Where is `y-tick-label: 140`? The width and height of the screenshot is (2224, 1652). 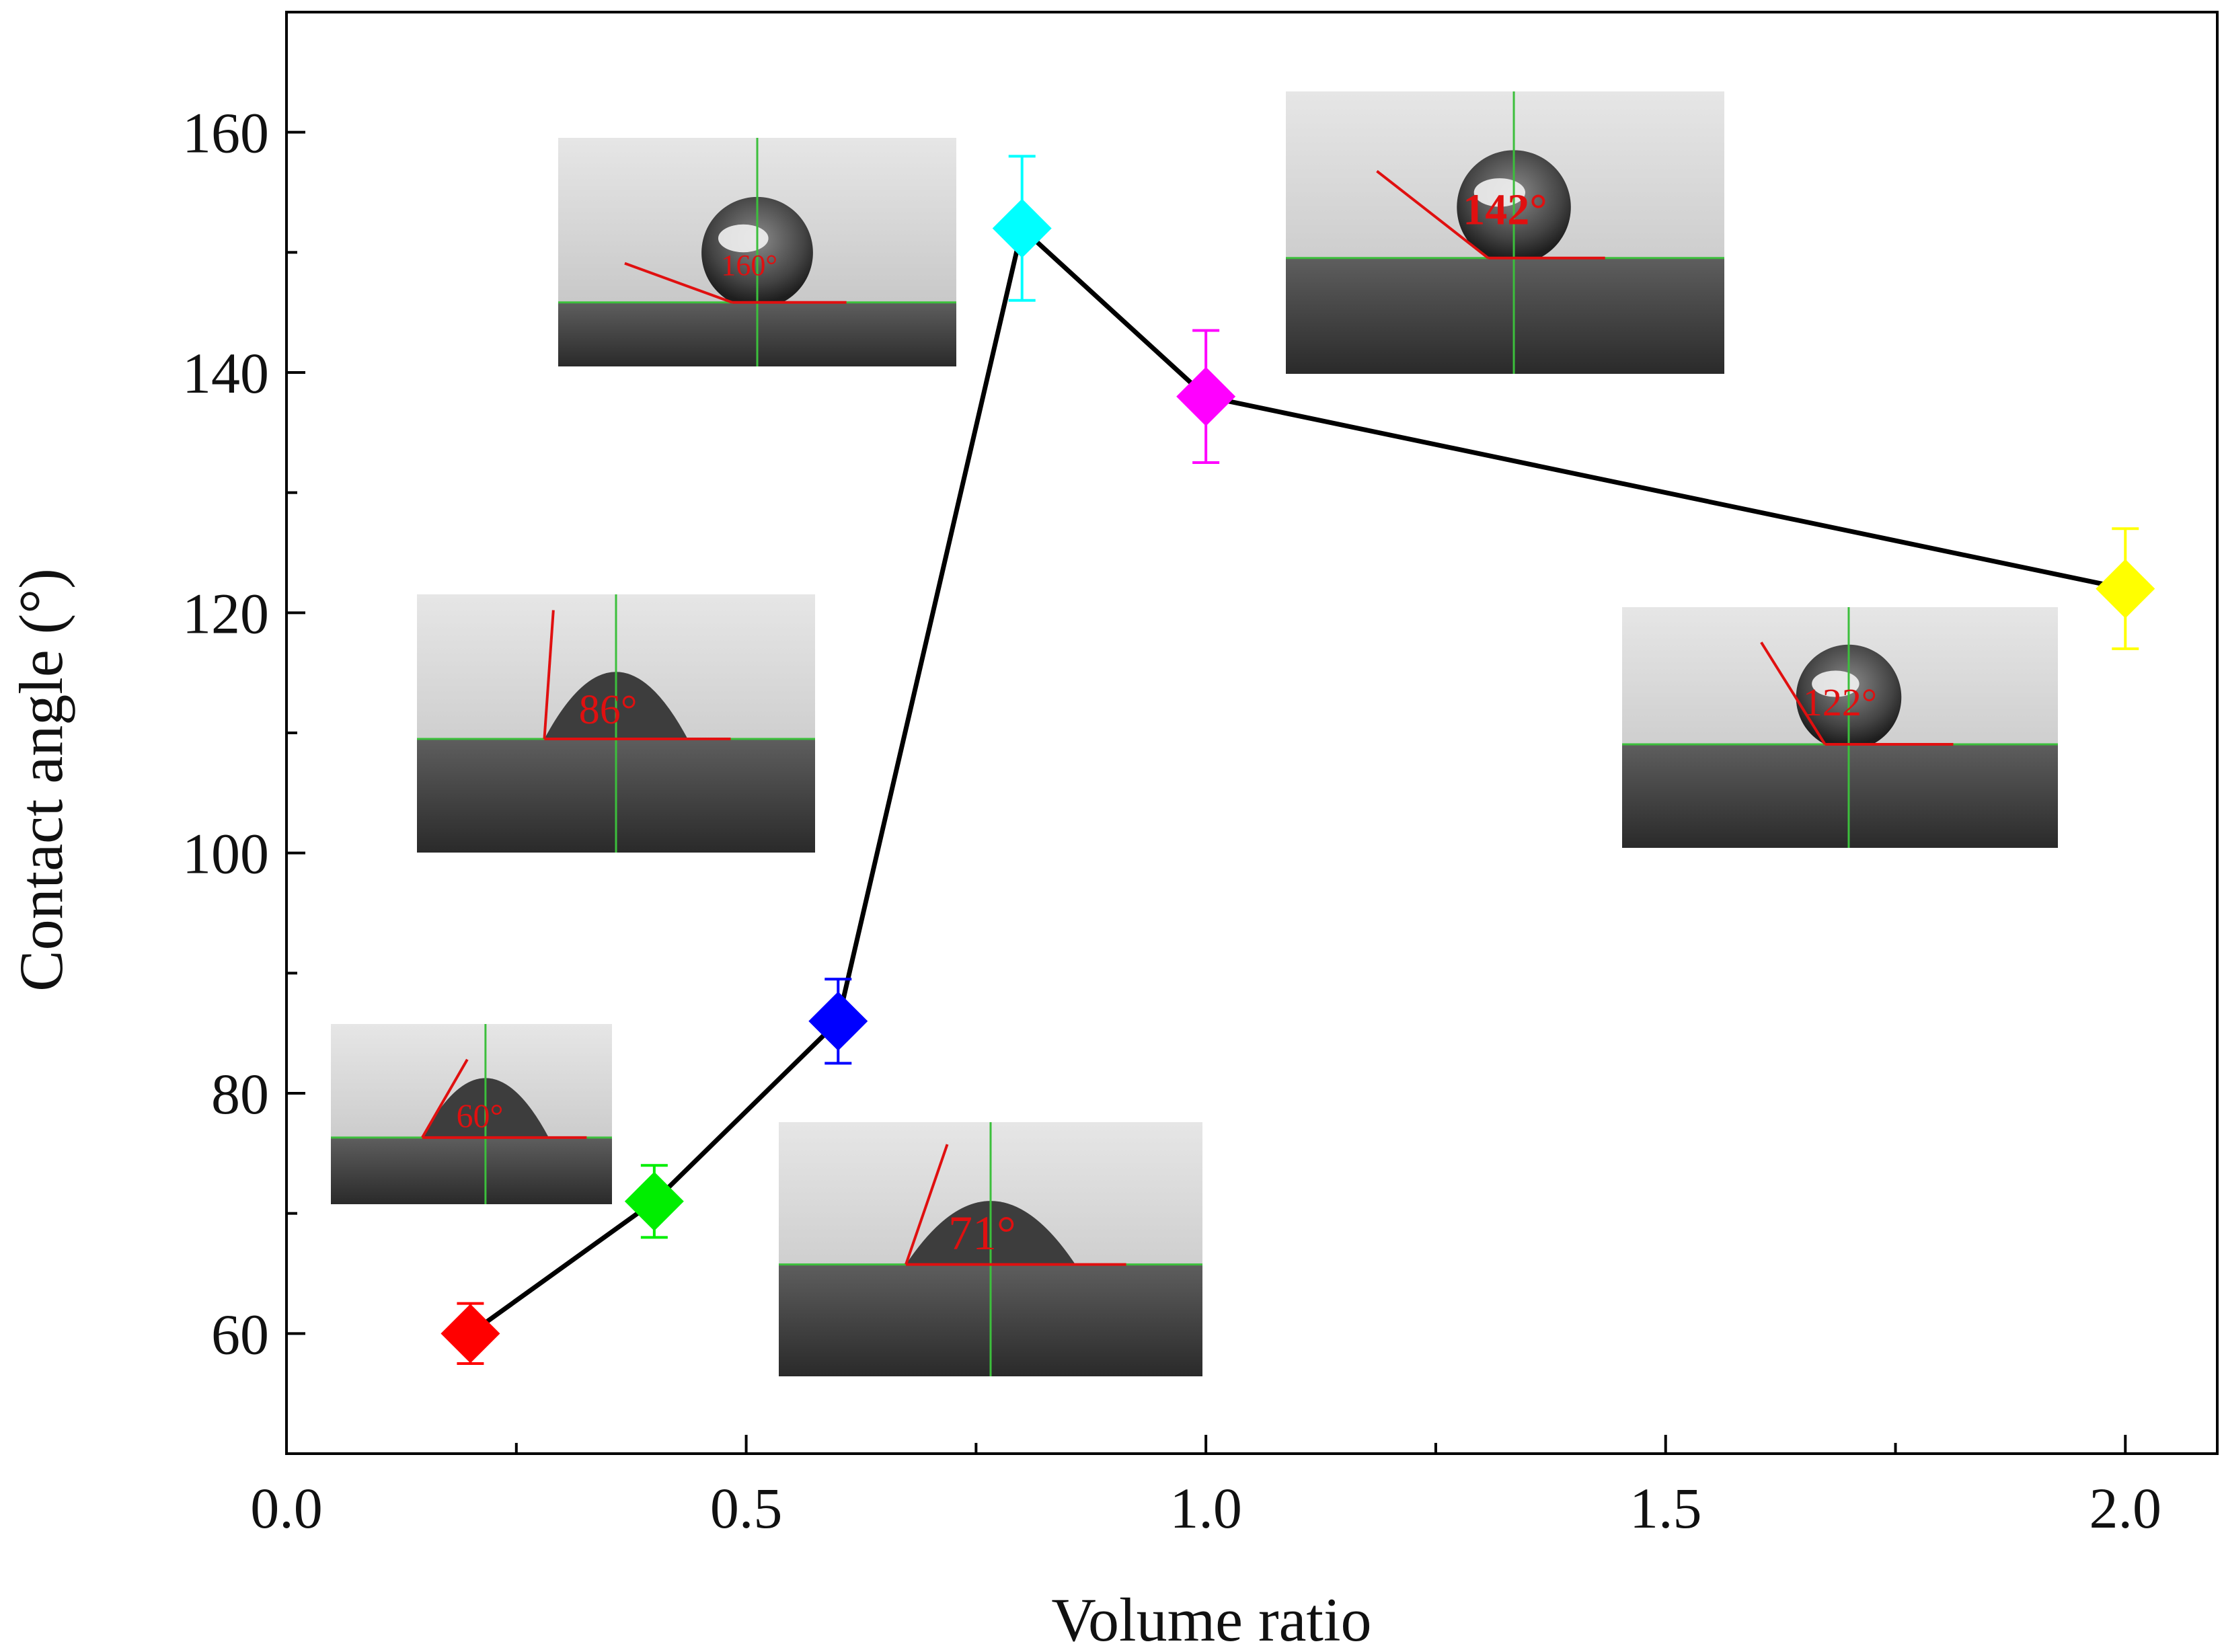
y-tick-label: 140 is located at coordinates (225, 373).